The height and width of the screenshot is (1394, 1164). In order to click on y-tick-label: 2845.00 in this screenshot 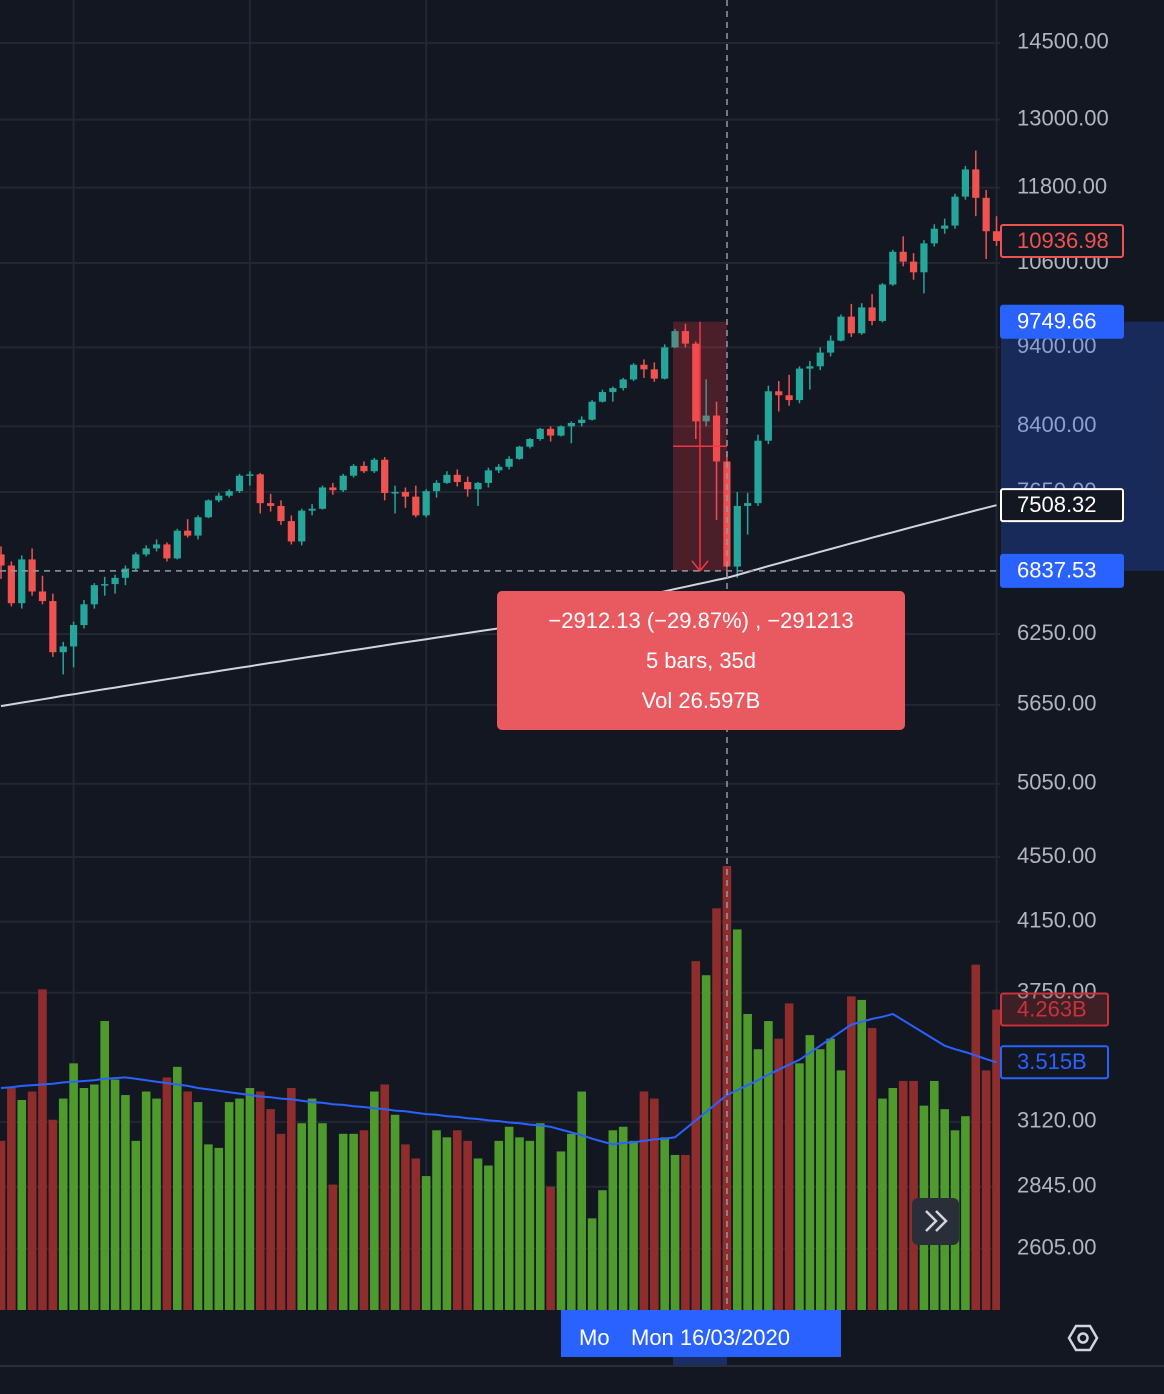, I will do `click(1057, 1185)`.